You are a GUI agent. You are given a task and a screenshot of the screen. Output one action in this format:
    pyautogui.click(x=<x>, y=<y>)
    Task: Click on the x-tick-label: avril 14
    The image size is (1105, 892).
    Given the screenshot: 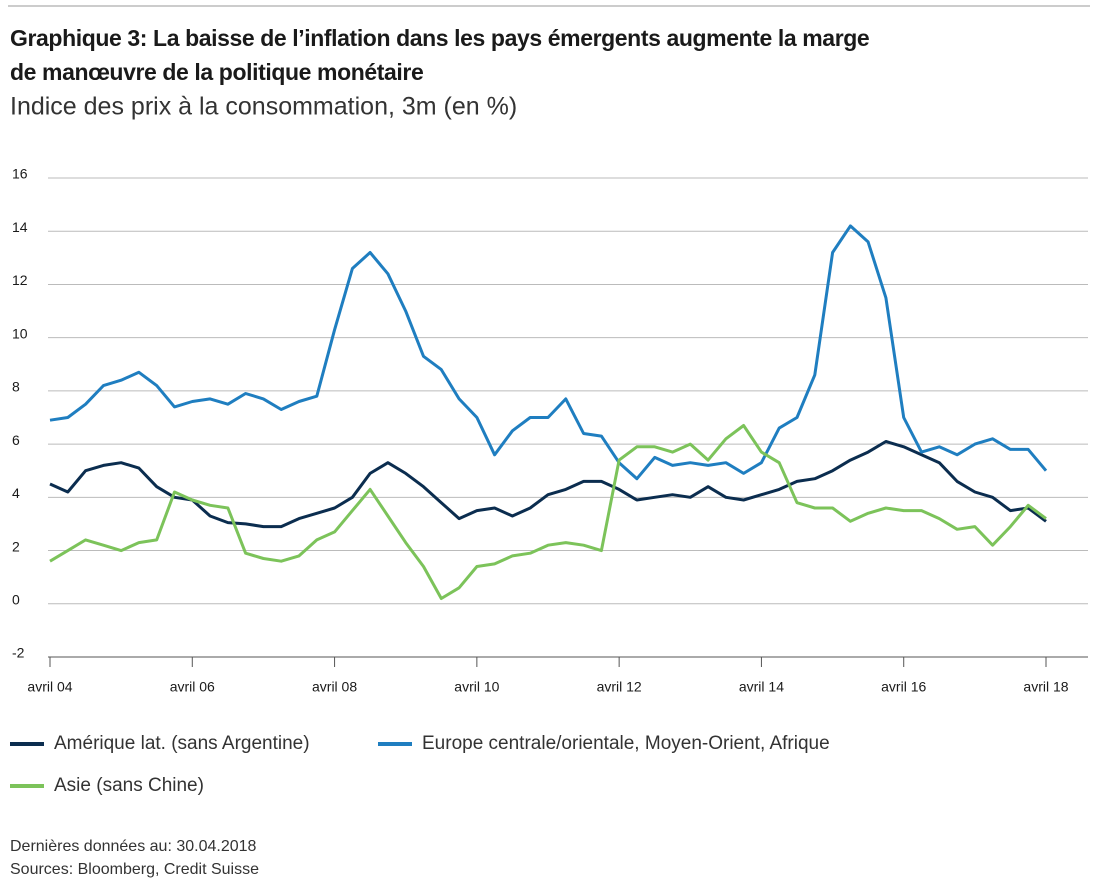 What is the action you would take?
    pyautogui.click(x=761, y=687)
    